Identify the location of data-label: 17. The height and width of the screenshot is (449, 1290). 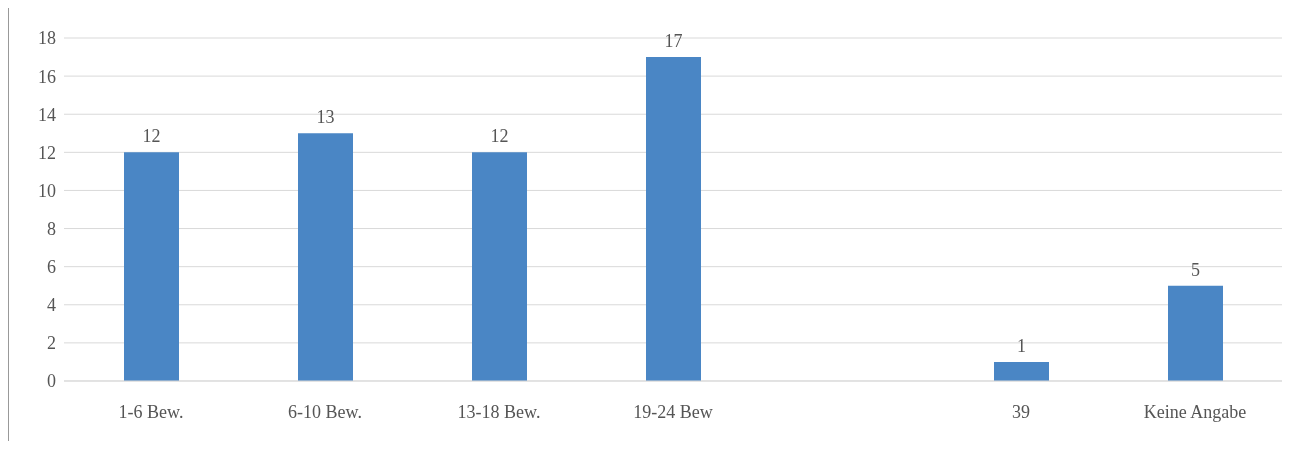
(673, 41).